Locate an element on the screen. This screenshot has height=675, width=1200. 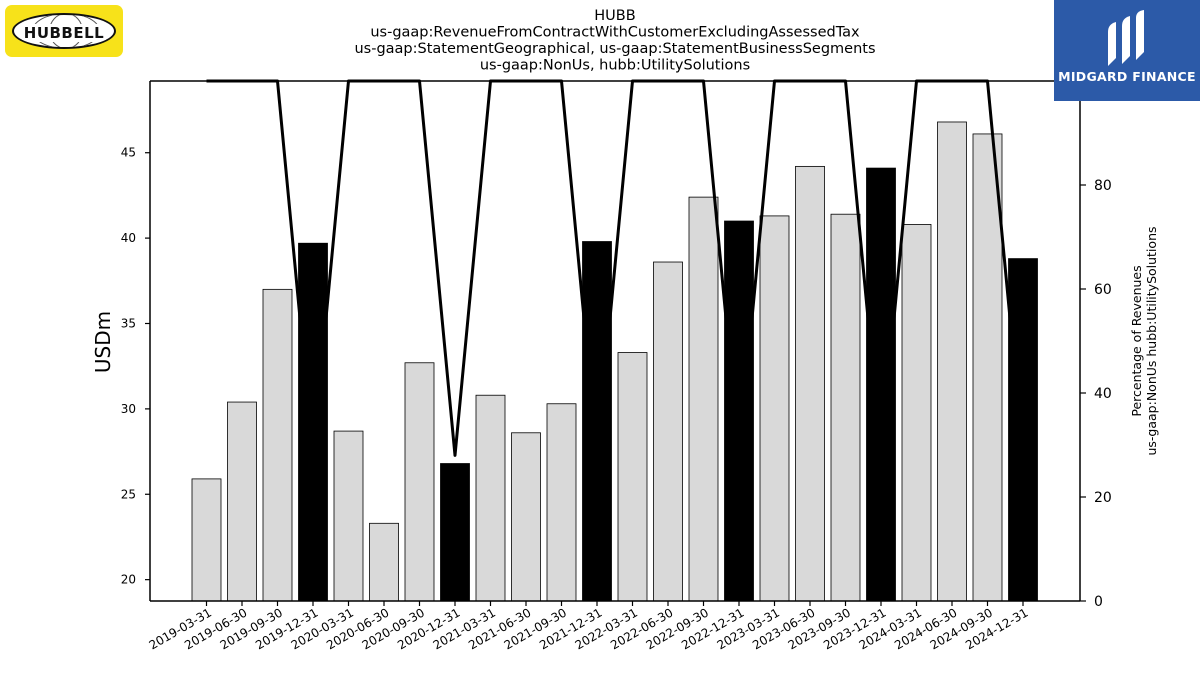
midgard-finance-logo: MIDGARD FINANCE is located at coordinates (1127, 50).